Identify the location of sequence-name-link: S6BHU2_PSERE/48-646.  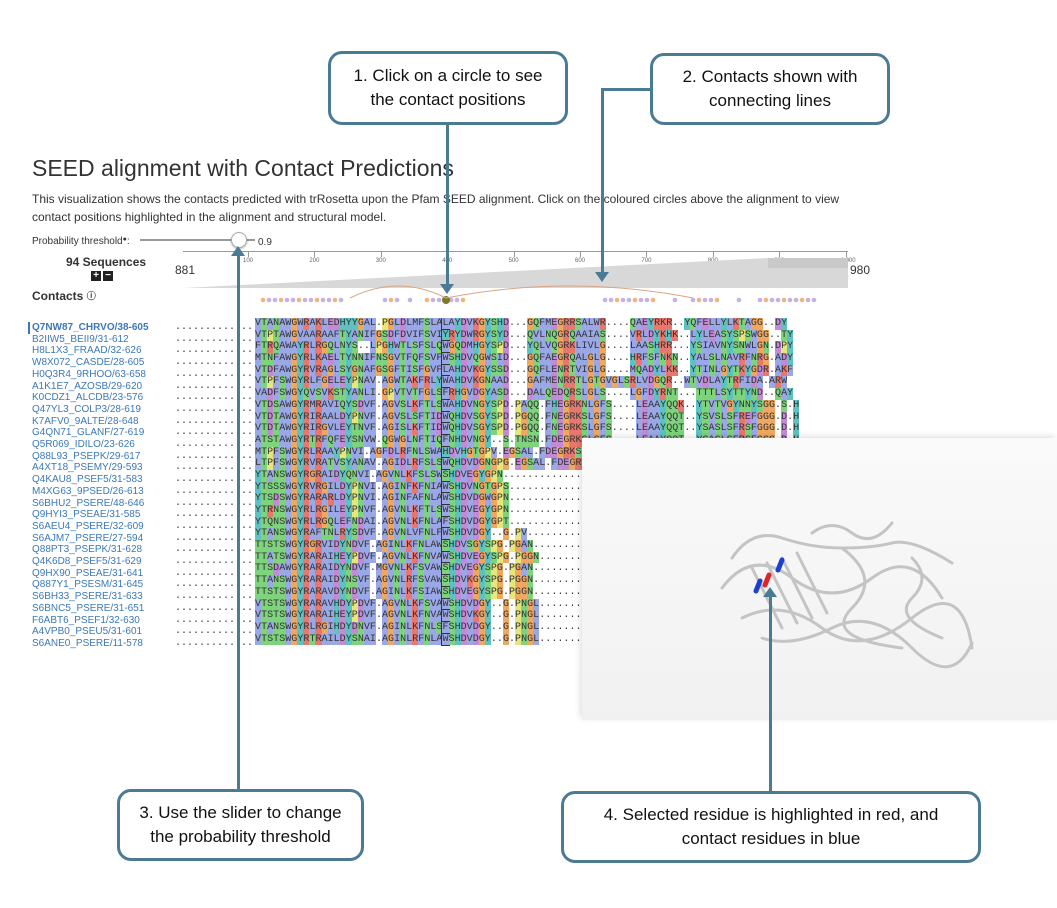
(88, 503).